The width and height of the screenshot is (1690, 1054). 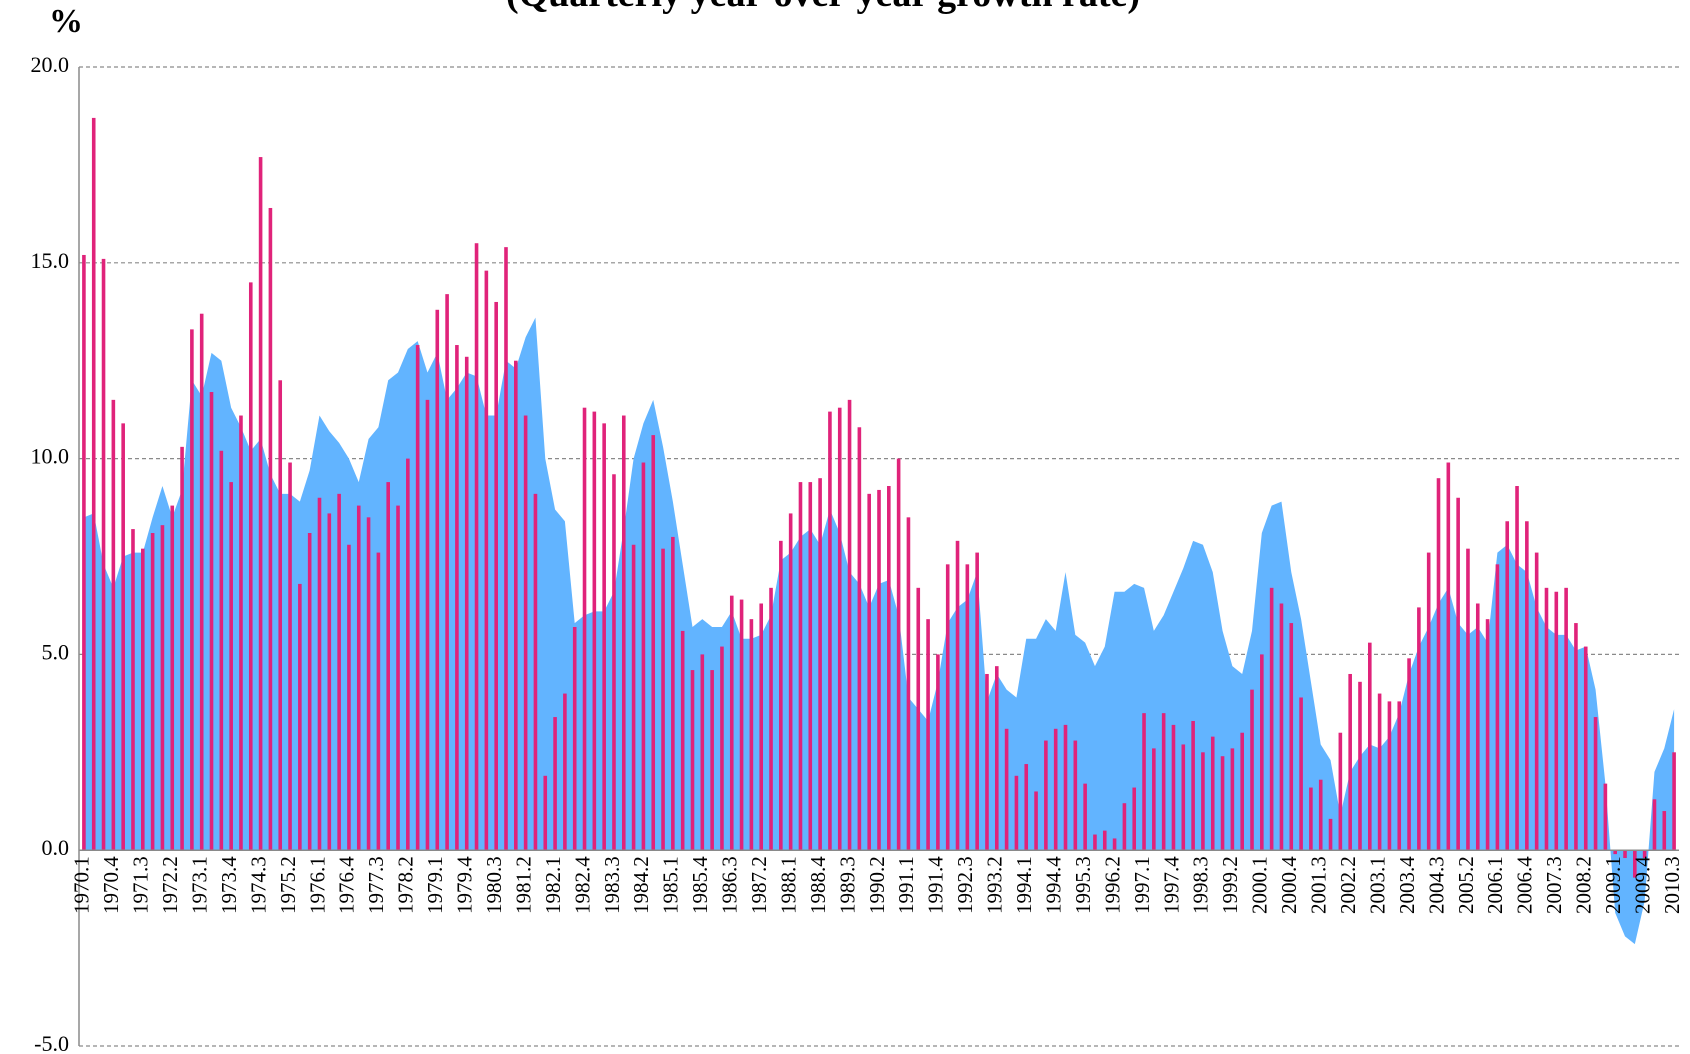 I want to click on y-tick-label: 15.0, so click(x=50, y=260).